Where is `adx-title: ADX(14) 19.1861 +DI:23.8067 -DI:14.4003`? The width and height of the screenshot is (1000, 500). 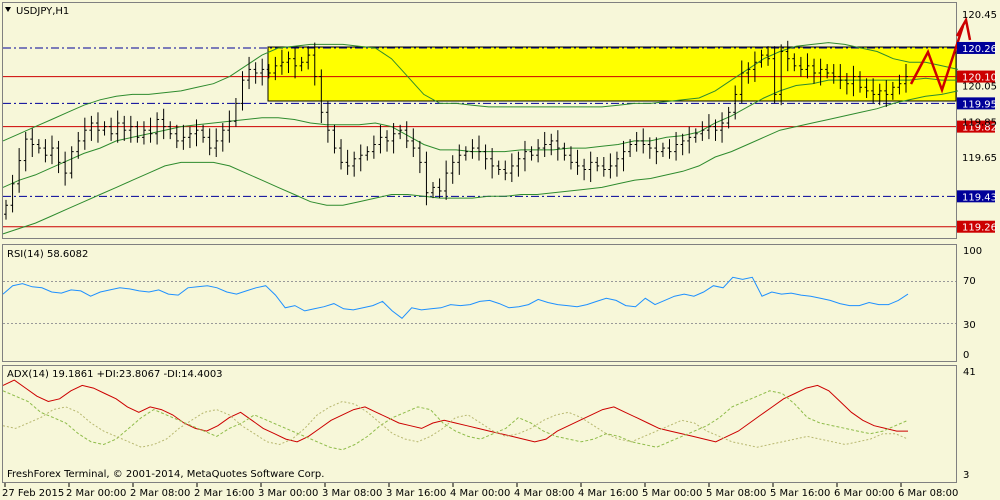
adx-title: ADX(14) 19.1861 +DI:23.8067 -DI:14.4003 is located at coordinates (115, 374).